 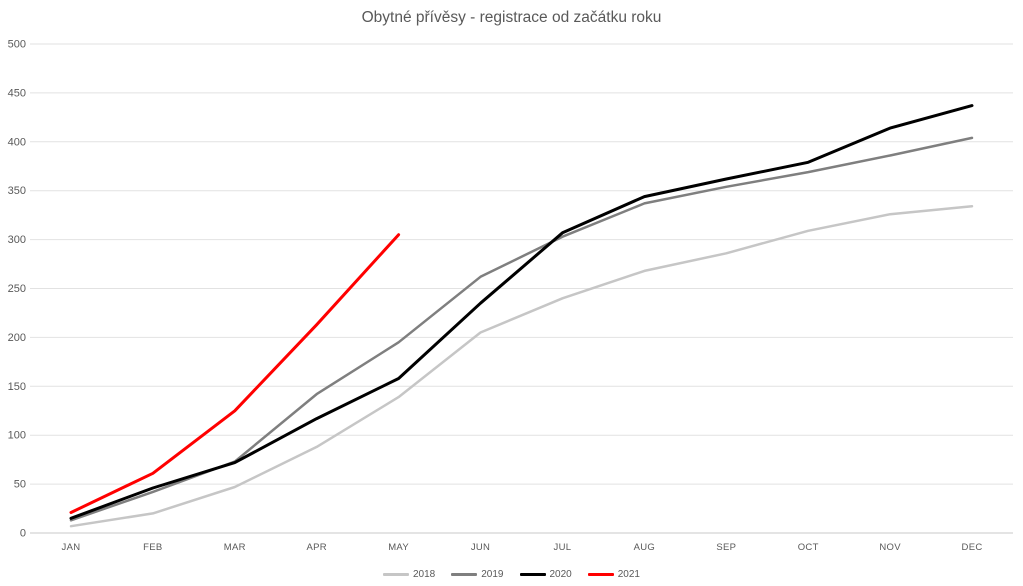 I want to click on x-axis-tick-label: FEB, so click(x=152, y=547).